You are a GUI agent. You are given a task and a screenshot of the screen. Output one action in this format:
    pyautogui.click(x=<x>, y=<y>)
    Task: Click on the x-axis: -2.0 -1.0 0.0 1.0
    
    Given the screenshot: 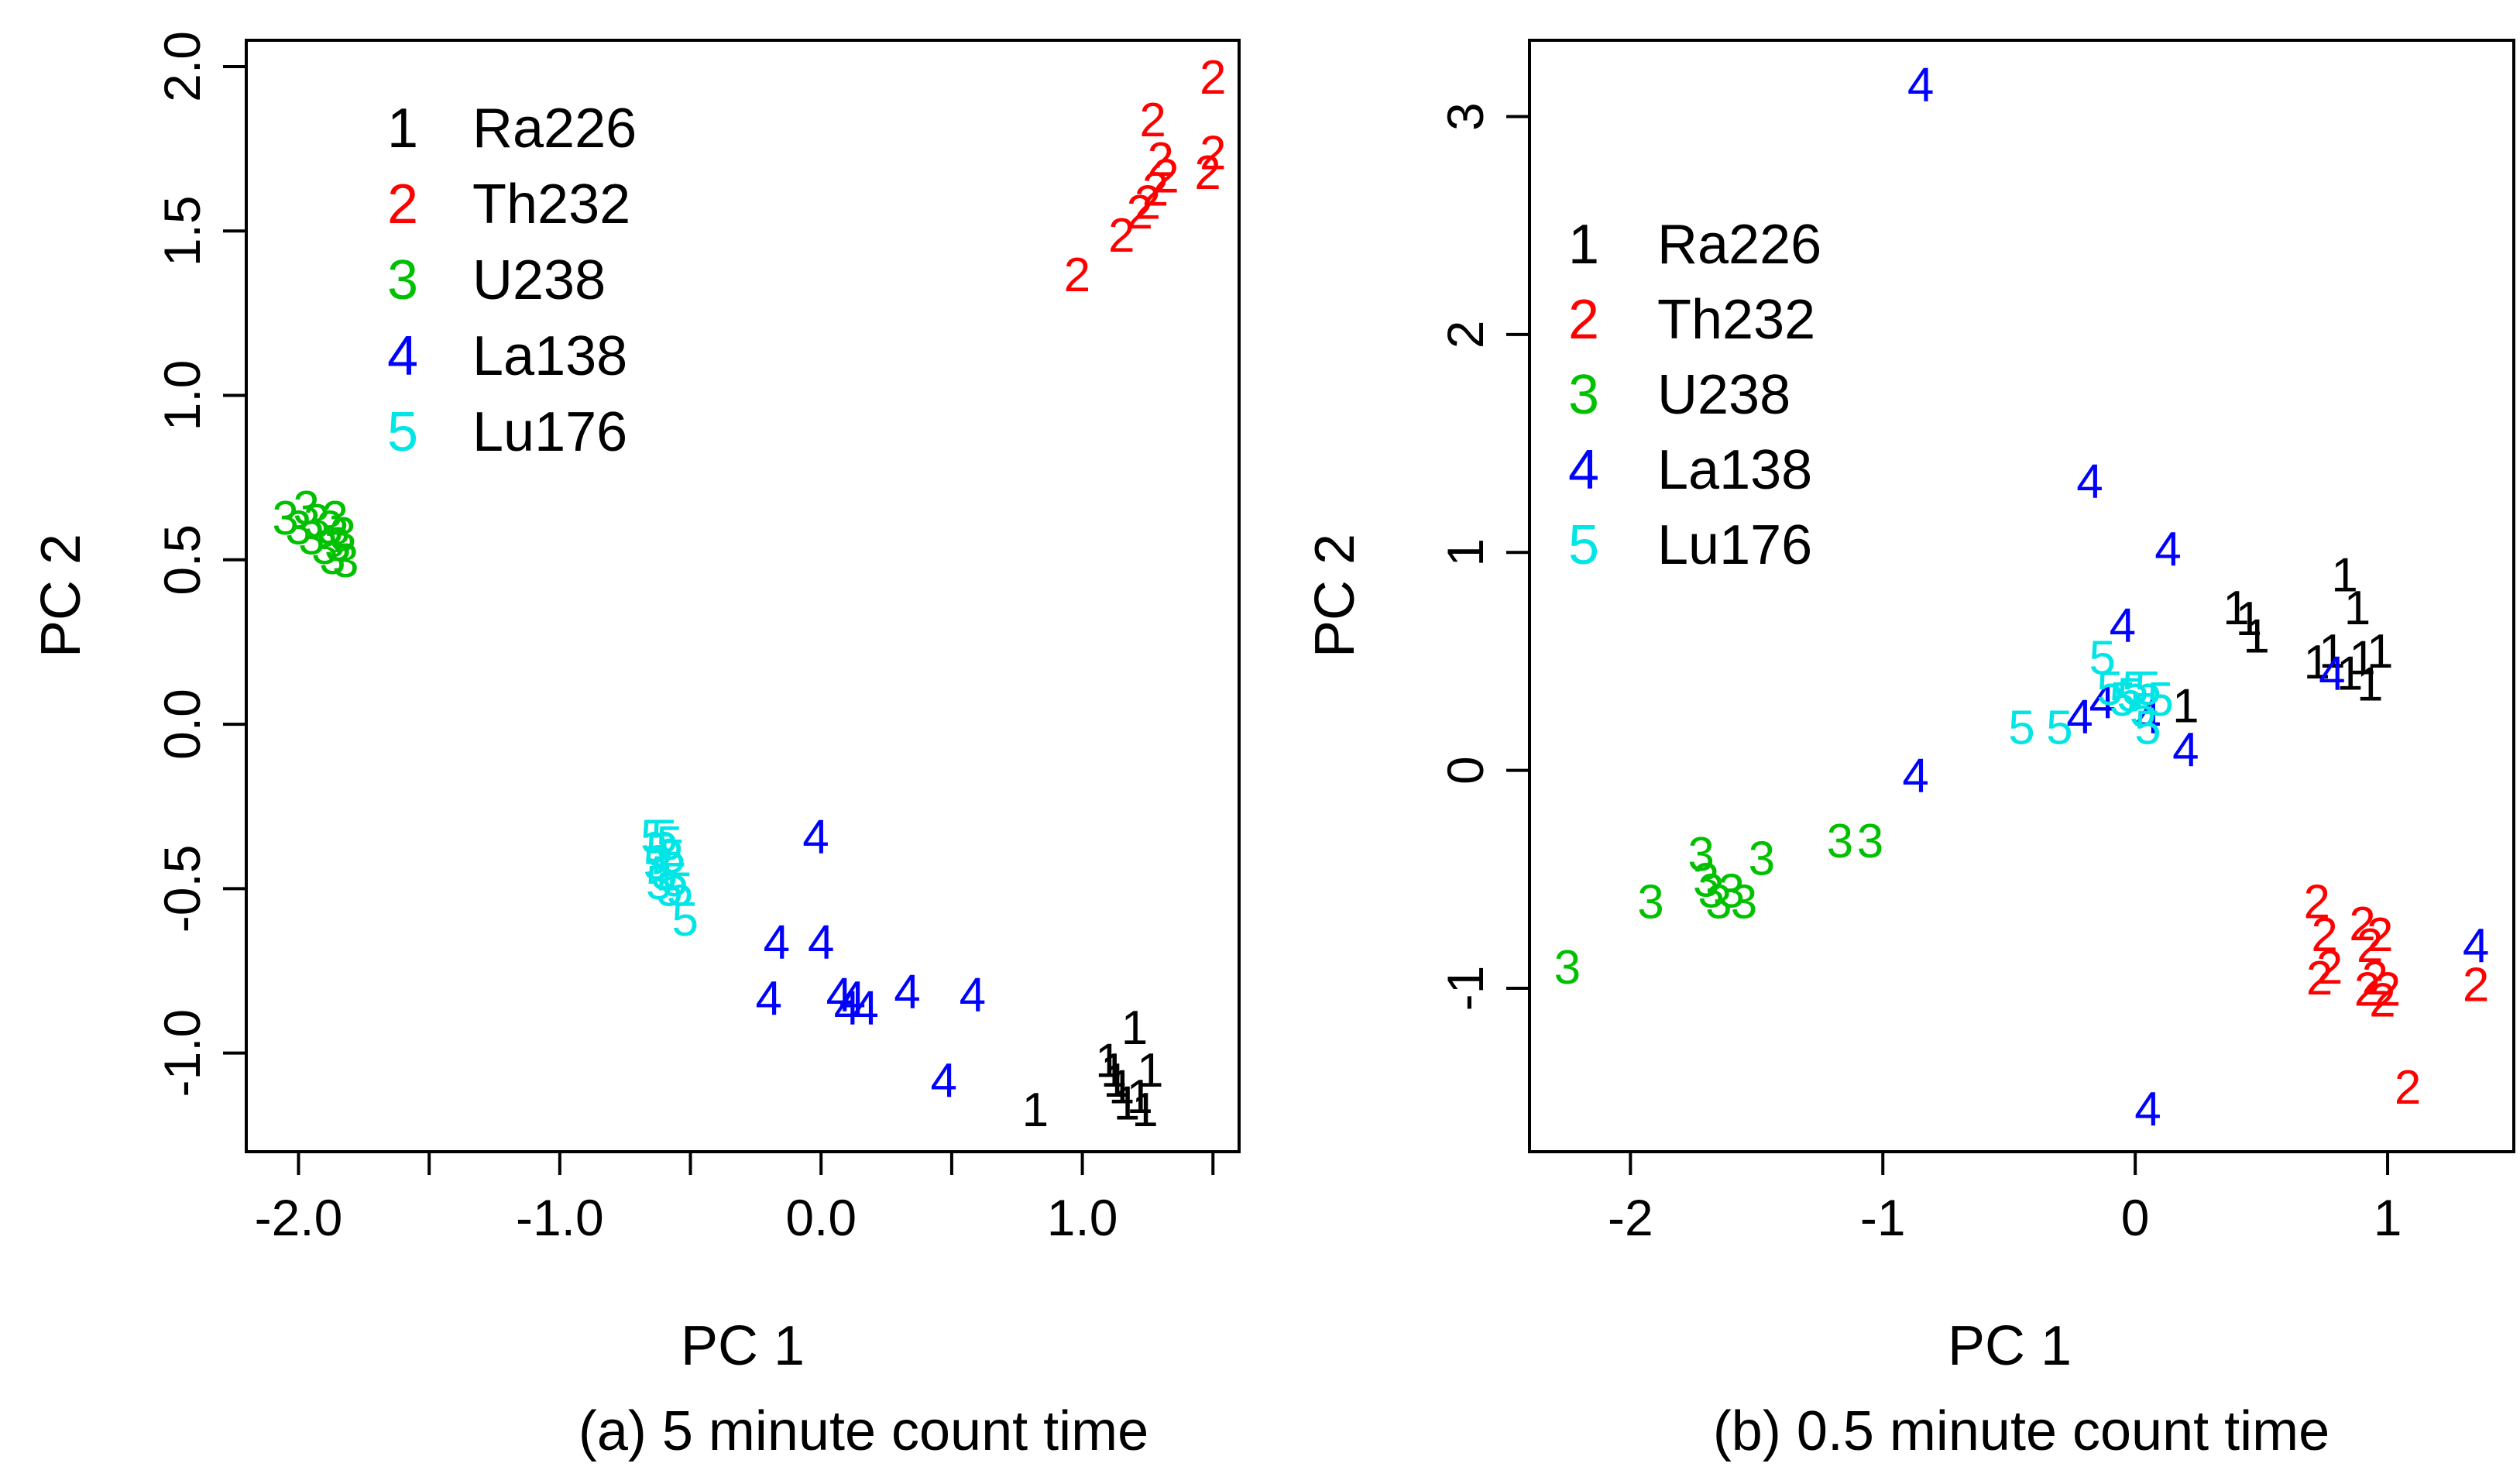 What is the action you would take?
    pyautogui.click(x=735, y=1198)
    